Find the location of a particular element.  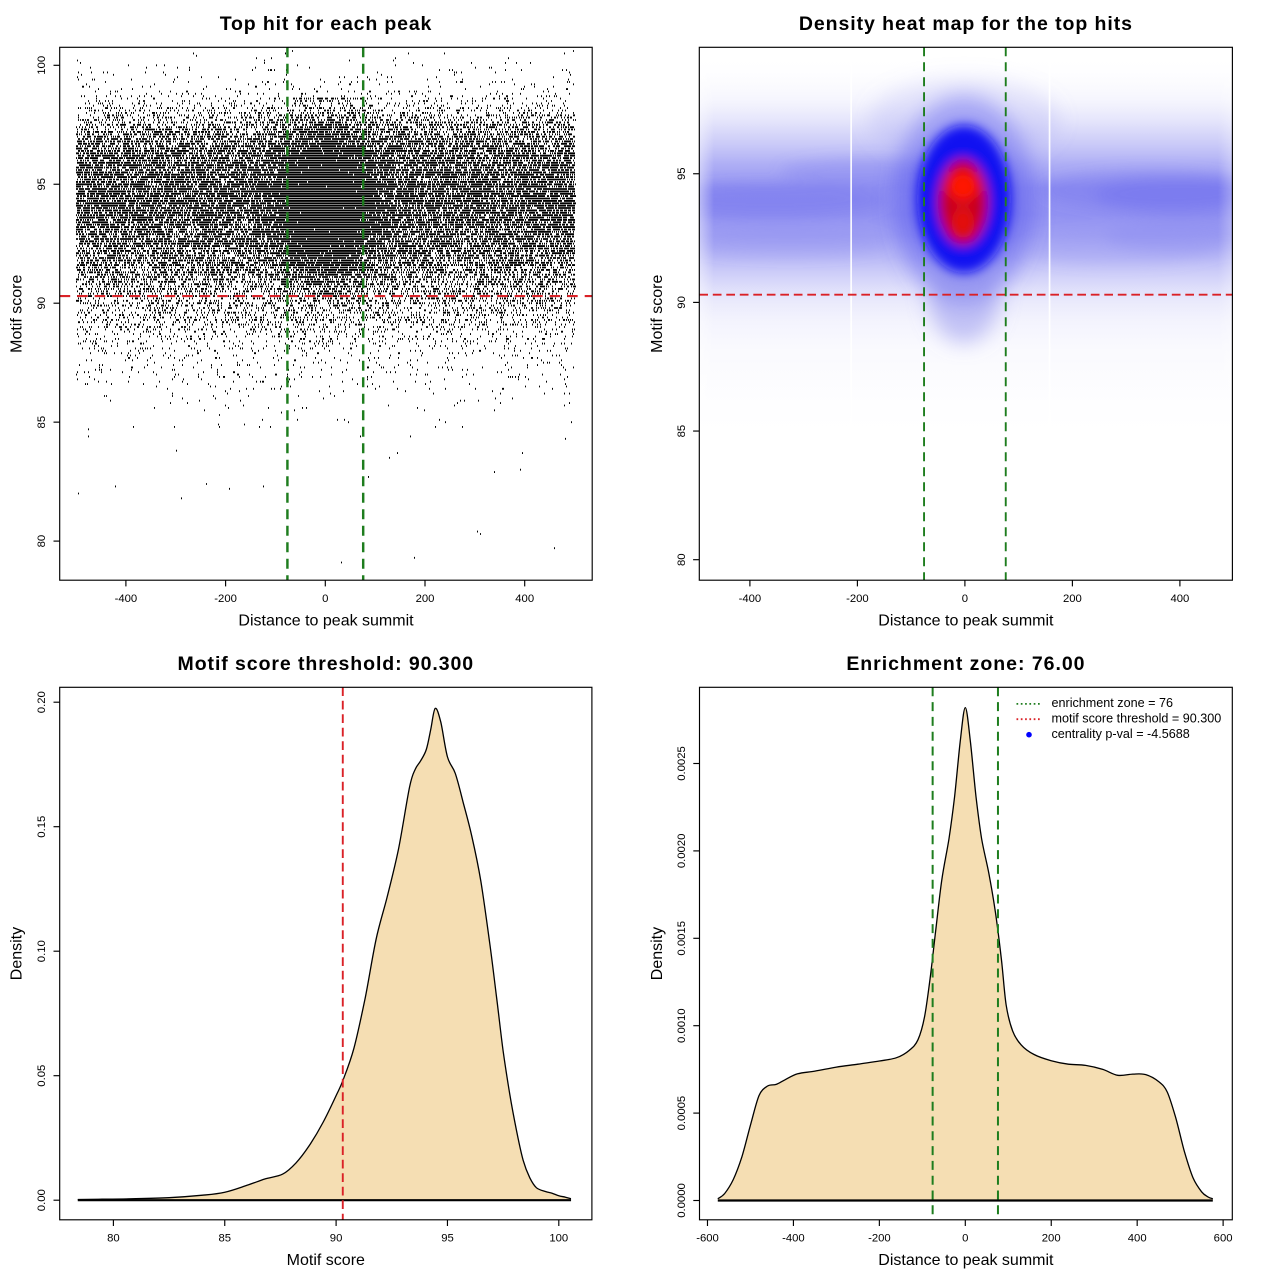

svg-text:Density heat map for the top h: Density heat map for the top hits is located at coordinates (966, 24).